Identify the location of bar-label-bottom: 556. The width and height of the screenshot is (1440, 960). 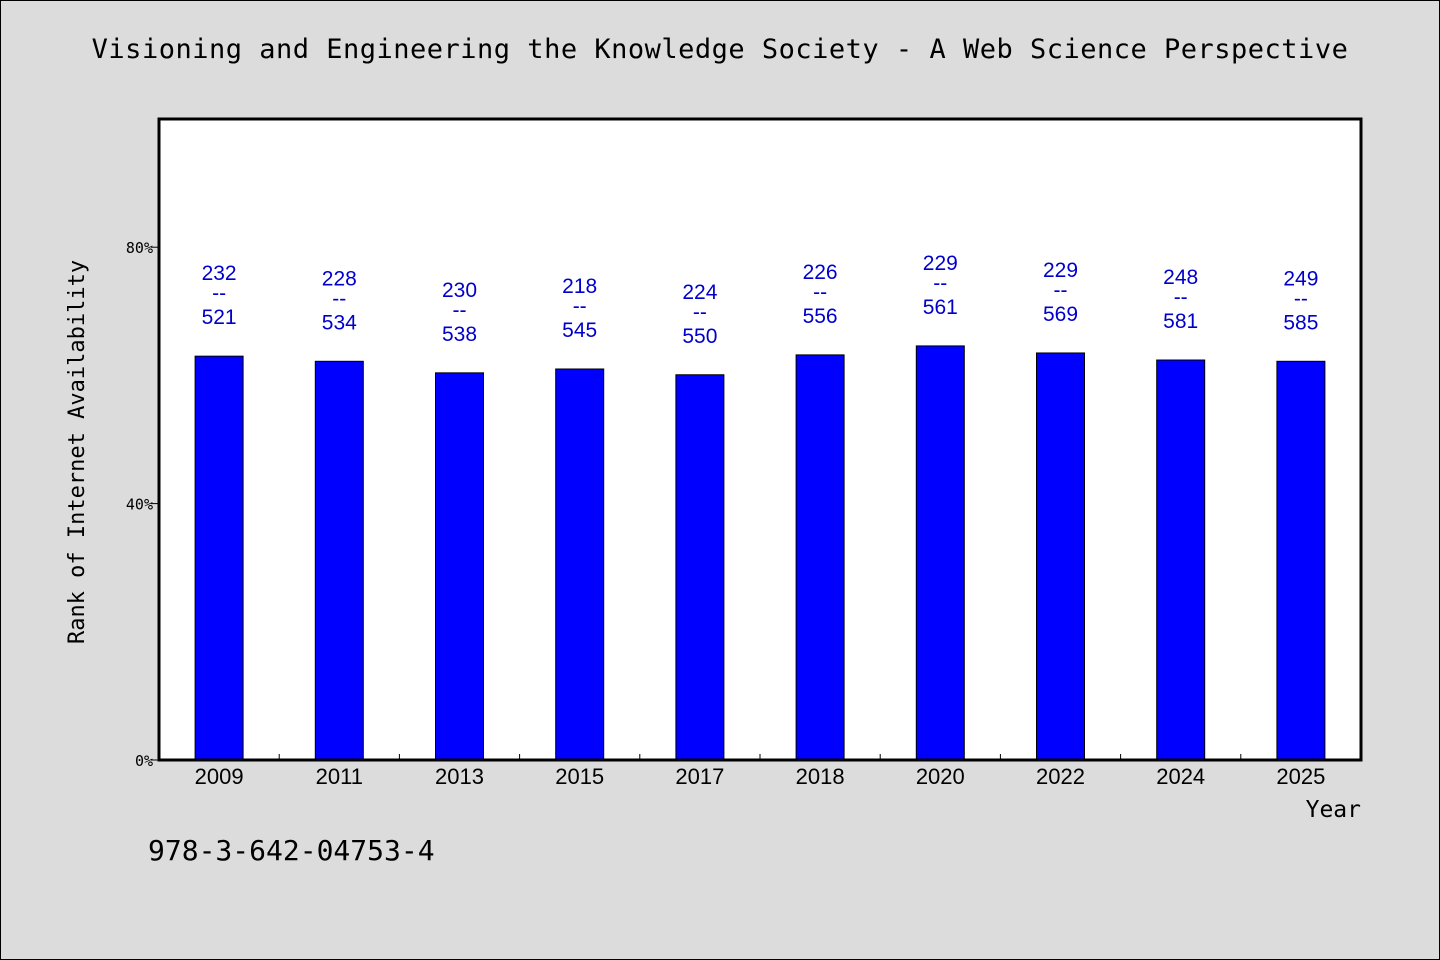
(820, 316).